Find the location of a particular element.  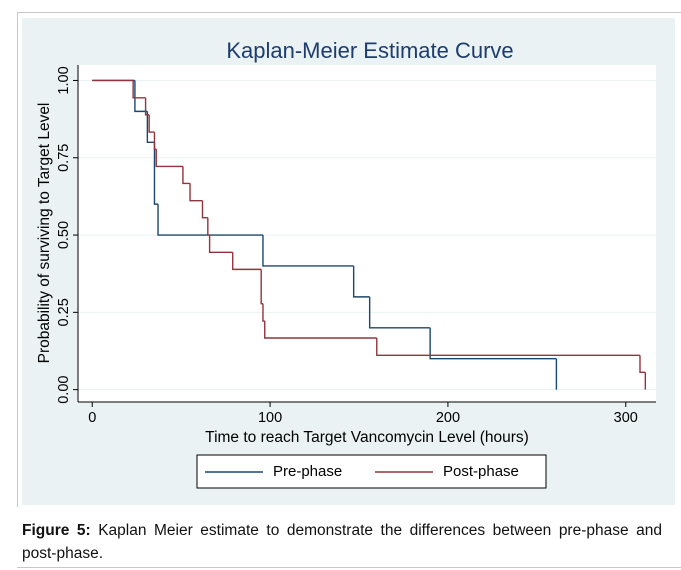

y-tick-label: 0.25 is located at coordinates (64, 312).